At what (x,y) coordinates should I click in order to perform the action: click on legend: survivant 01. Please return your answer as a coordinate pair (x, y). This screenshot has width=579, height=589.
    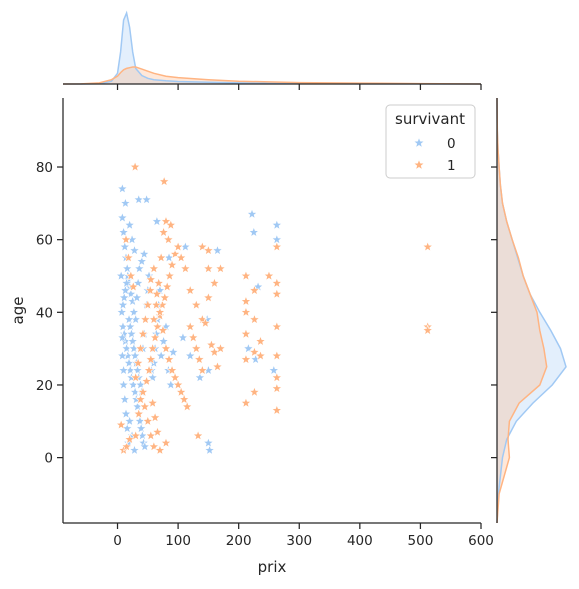
    Looking at the image, I should click on (430, 141).